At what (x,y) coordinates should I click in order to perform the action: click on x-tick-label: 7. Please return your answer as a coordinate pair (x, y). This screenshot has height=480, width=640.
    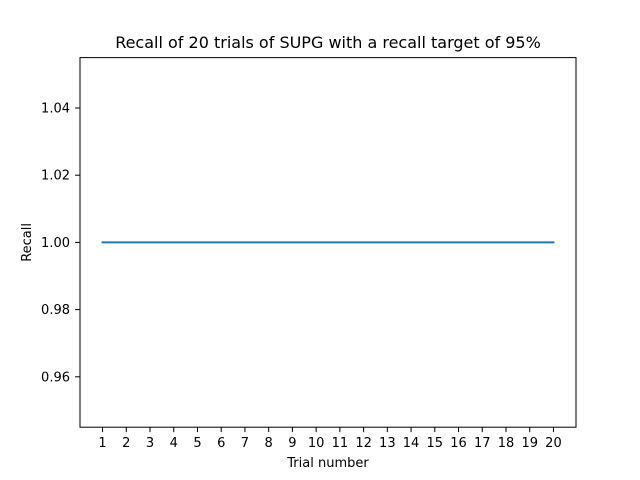
    Looking at the image, I should click on (245, 443).